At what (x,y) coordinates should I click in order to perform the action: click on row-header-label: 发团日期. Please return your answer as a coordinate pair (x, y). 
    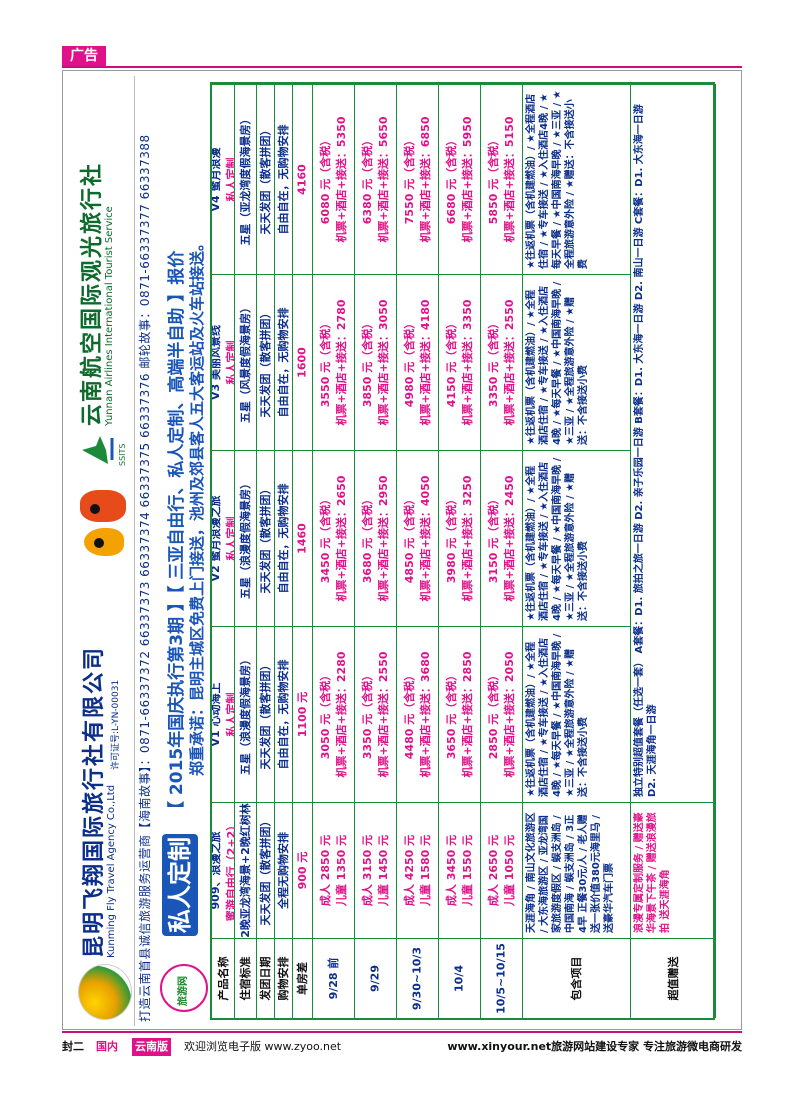
    Looking at the image, I should click on (265, 978).